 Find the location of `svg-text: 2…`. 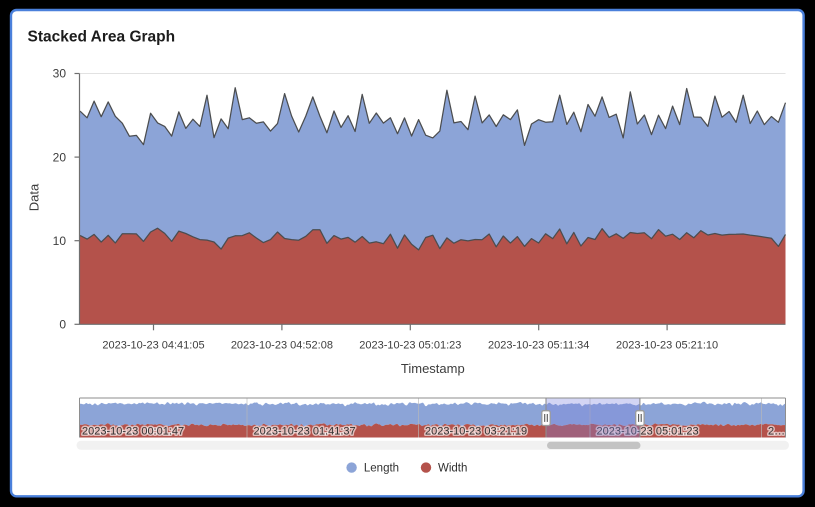

svg-text: 2… is located at coordinates (776, 432).